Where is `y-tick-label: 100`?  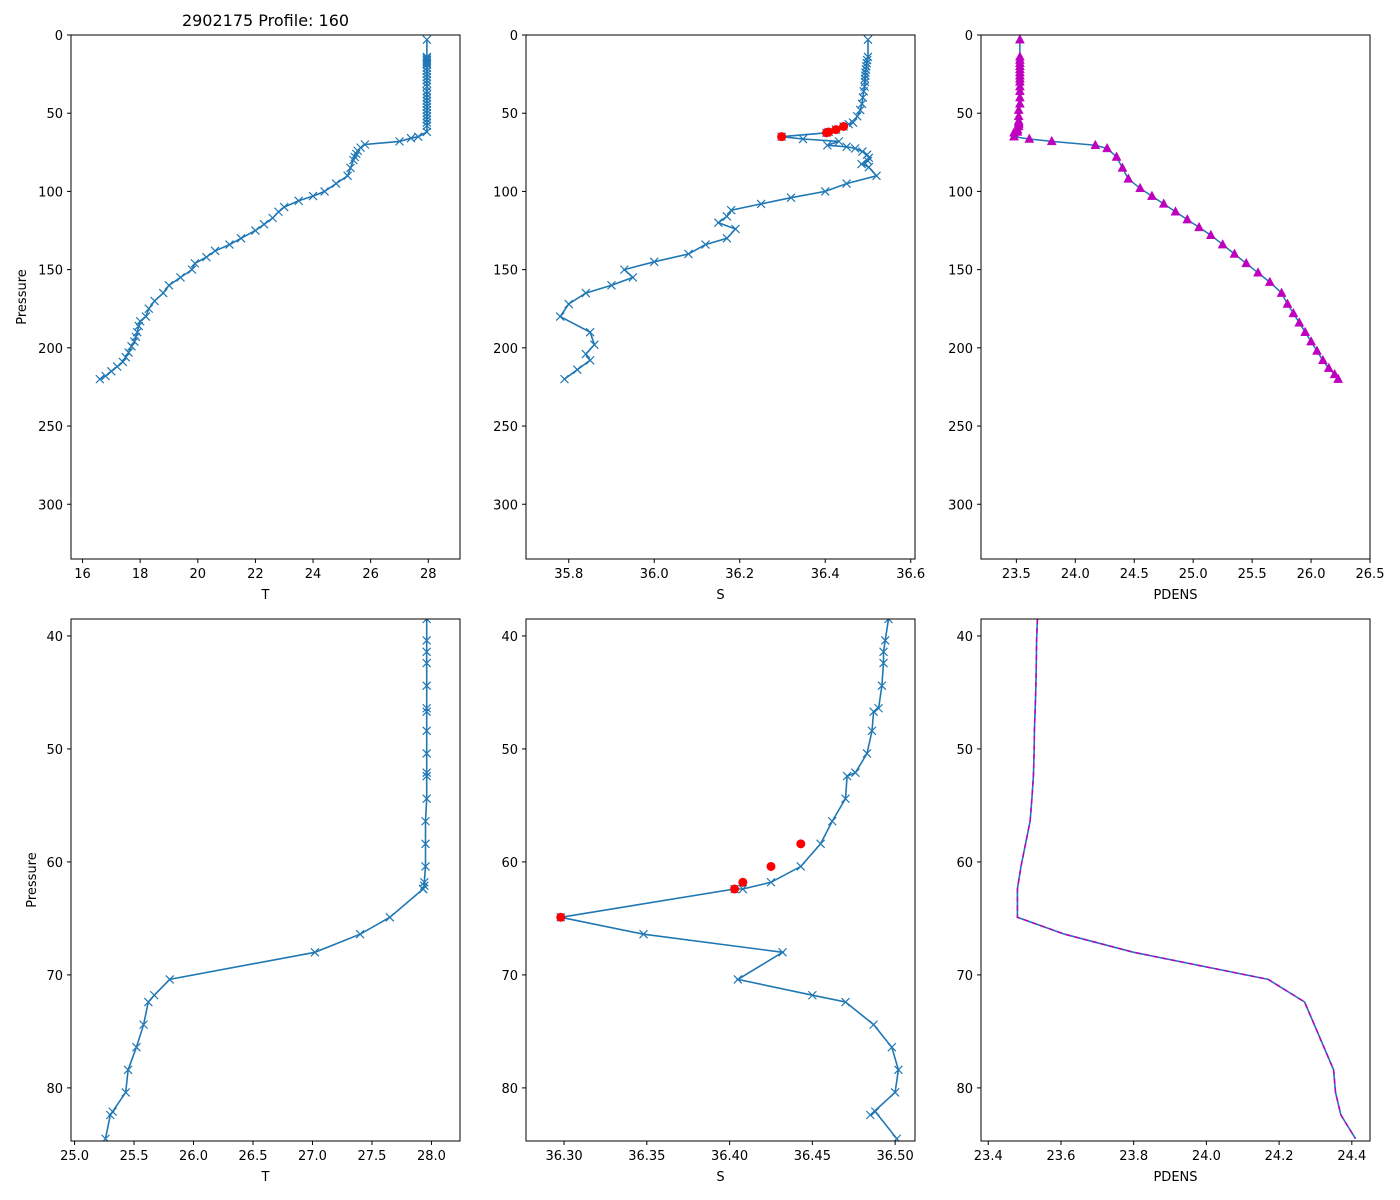
y-tick-label: 100 is located at coordinates (505, 192).